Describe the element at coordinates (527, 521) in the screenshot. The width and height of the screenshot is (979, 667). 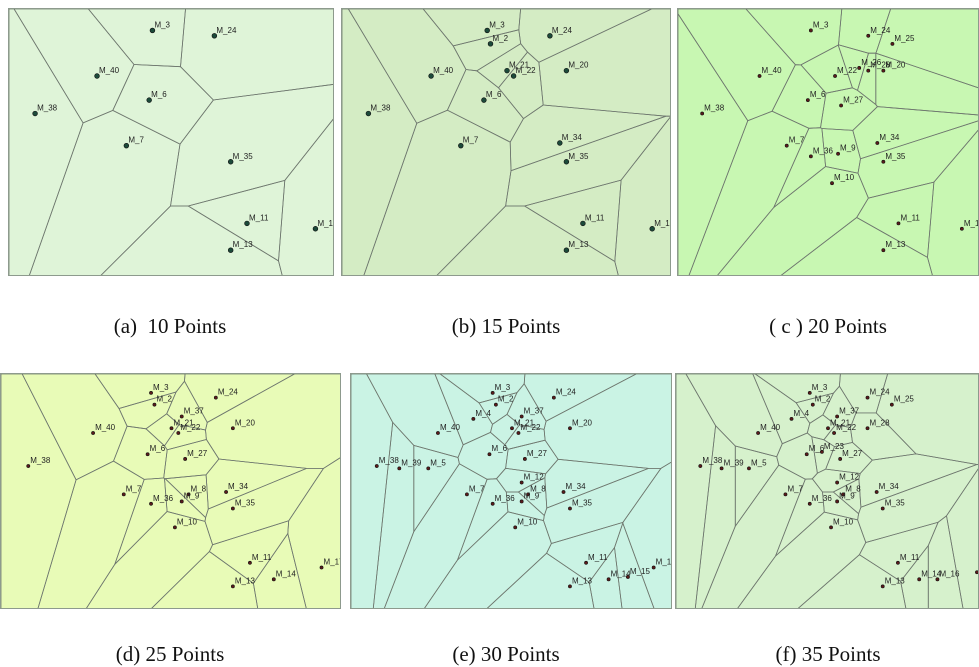
I see `site-label: M_10` at that location.